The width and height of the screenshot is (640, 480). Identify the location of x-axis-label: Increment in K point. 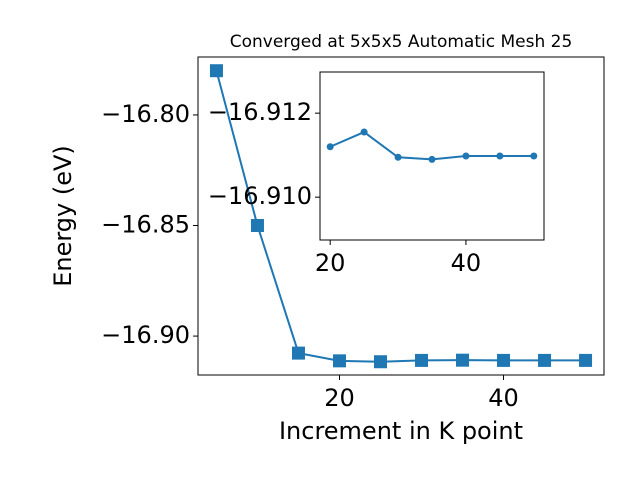
(401, 431).